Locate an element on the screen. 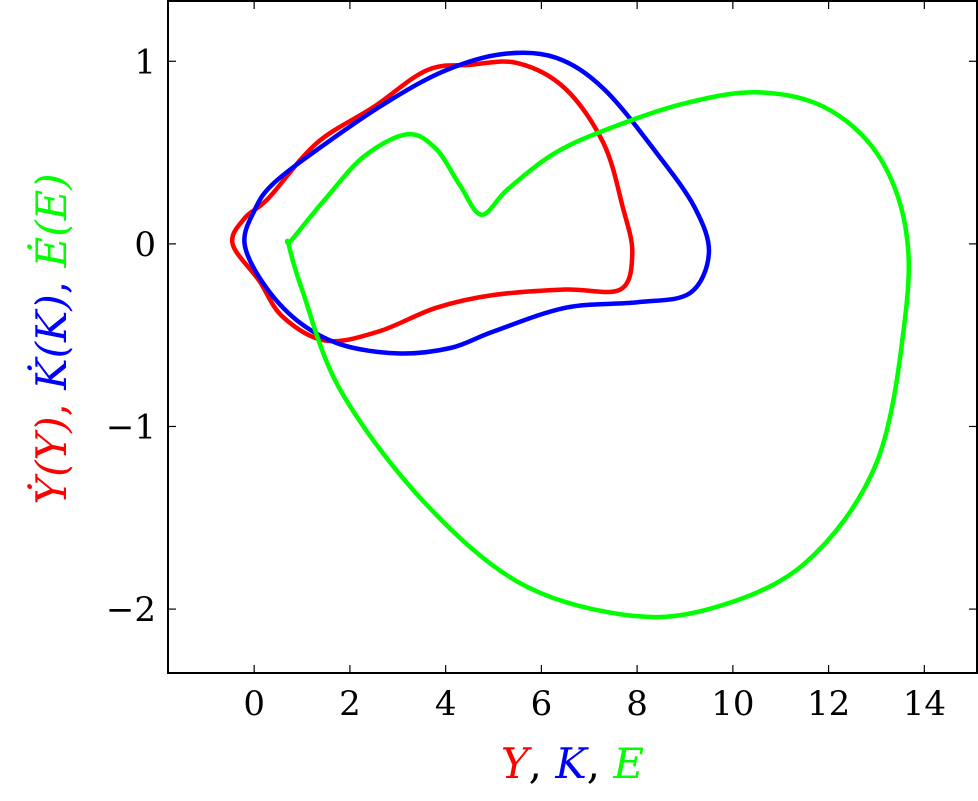  series-y-curve is located at coordinates (432, 201).